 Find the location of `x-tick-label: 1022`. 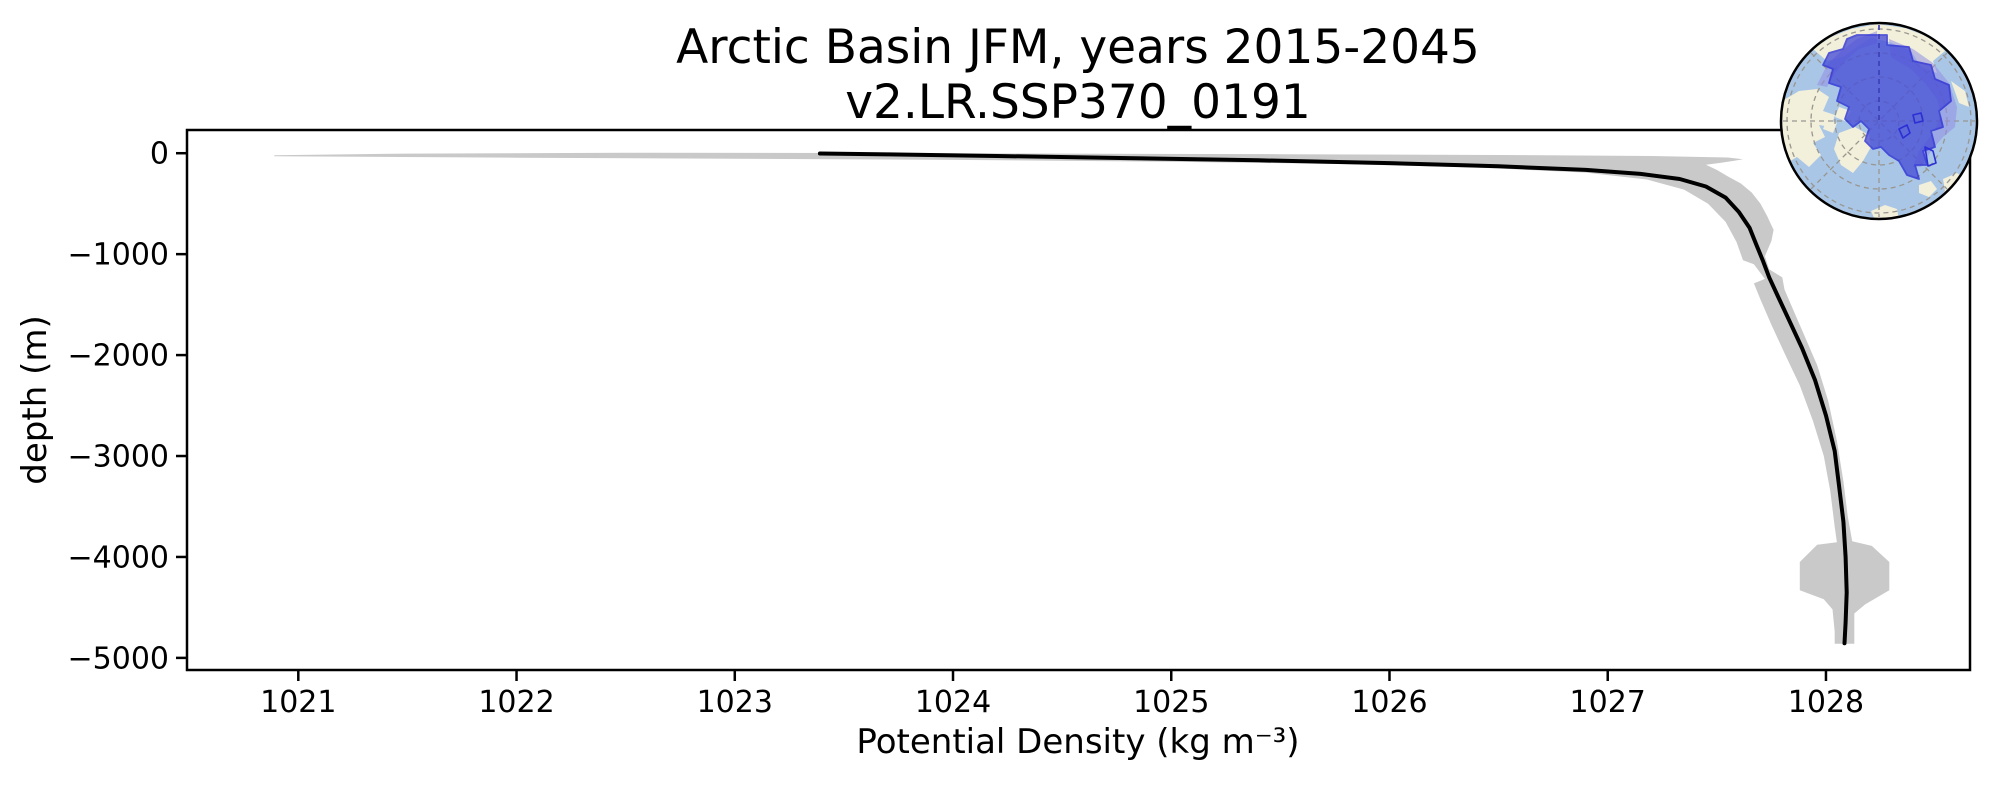

x-tick-label: 1022 is located at coordinates (516, 702).